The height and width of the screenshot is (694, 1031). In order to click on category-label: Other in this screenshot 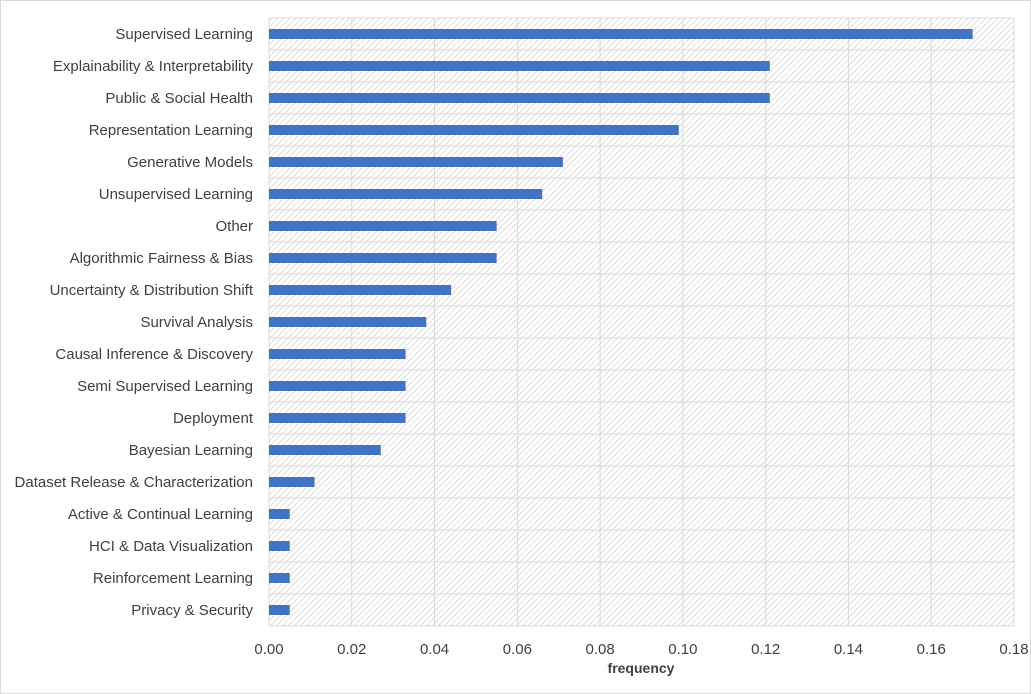, I will do `click(234, 226)`.